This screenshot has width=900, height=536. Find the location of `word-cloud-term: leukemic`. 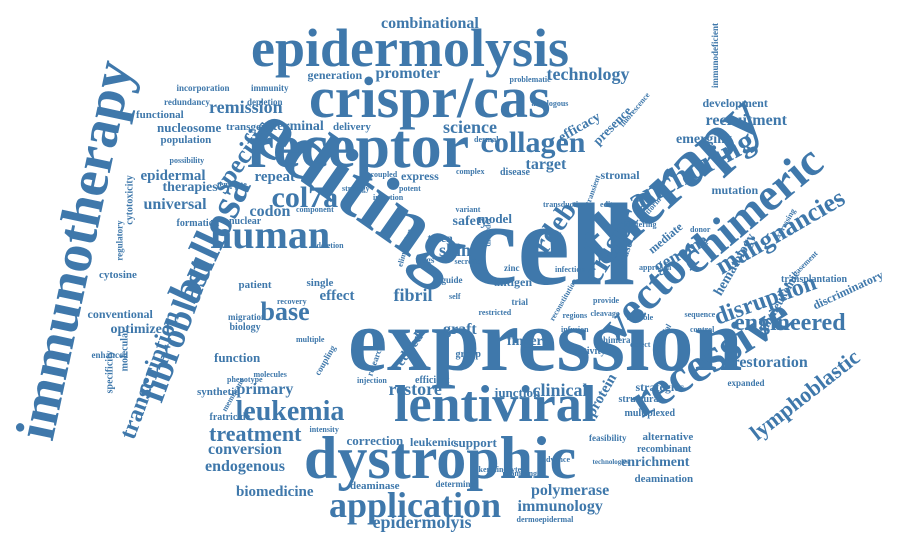

word-cloud-term: leukemic is located at coordinates (433, 442).